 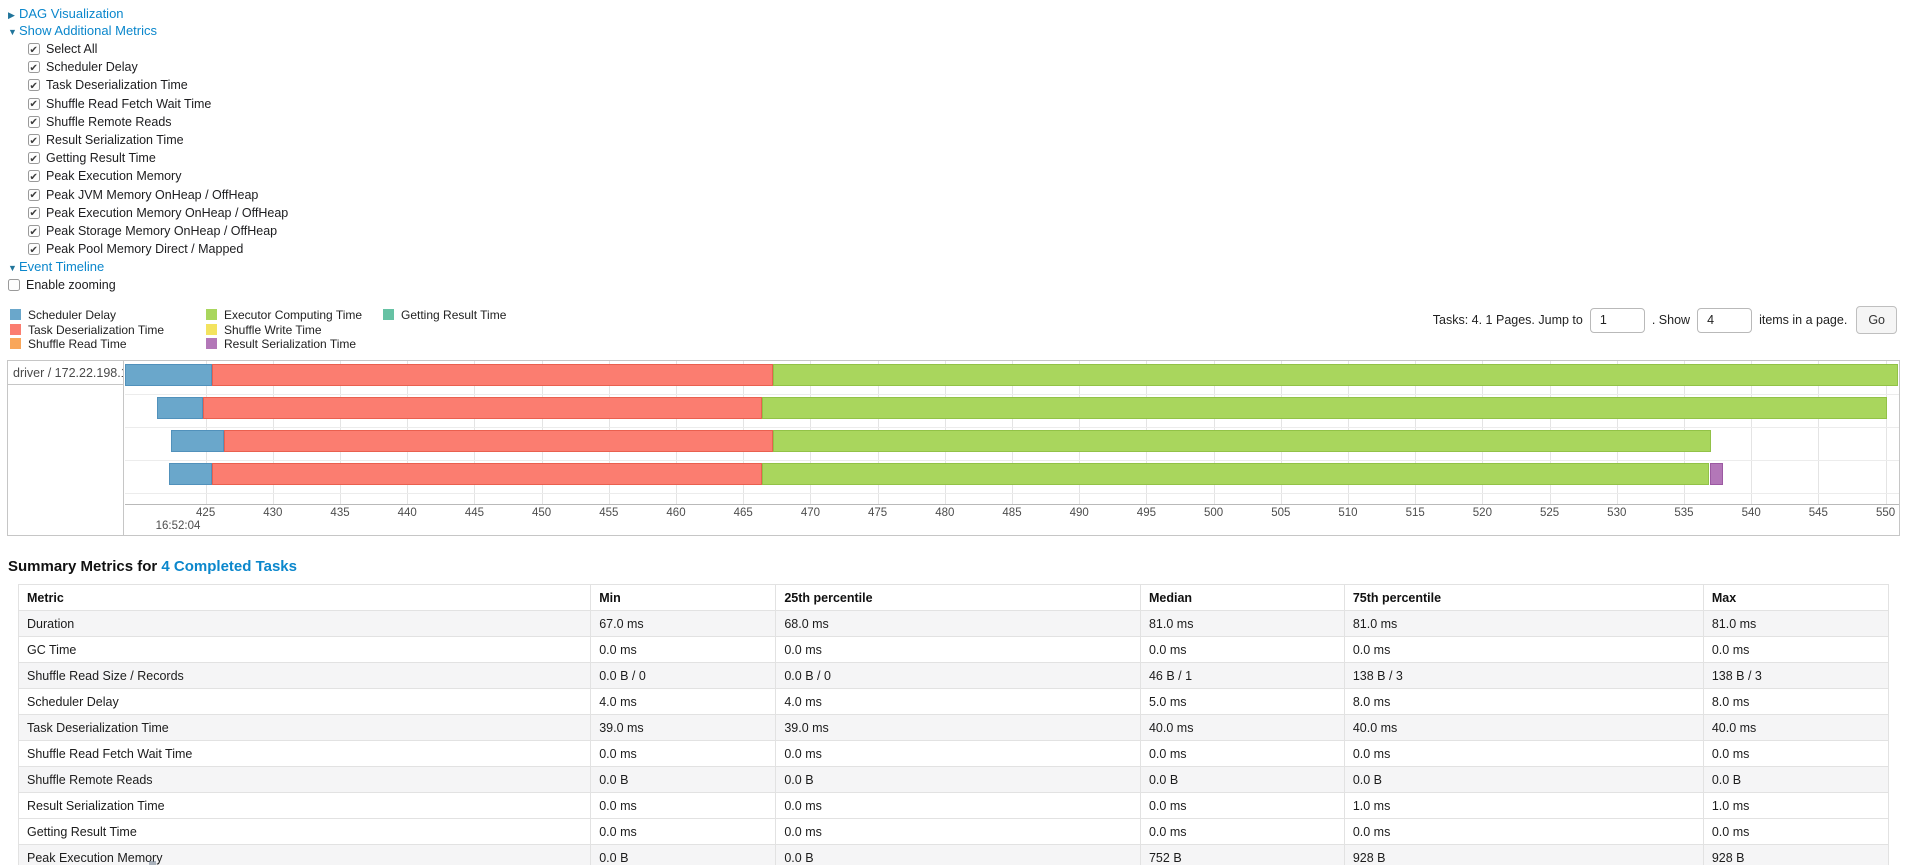 I want to click on timeline-tick-label: 520, so click(x=1482, y=513).